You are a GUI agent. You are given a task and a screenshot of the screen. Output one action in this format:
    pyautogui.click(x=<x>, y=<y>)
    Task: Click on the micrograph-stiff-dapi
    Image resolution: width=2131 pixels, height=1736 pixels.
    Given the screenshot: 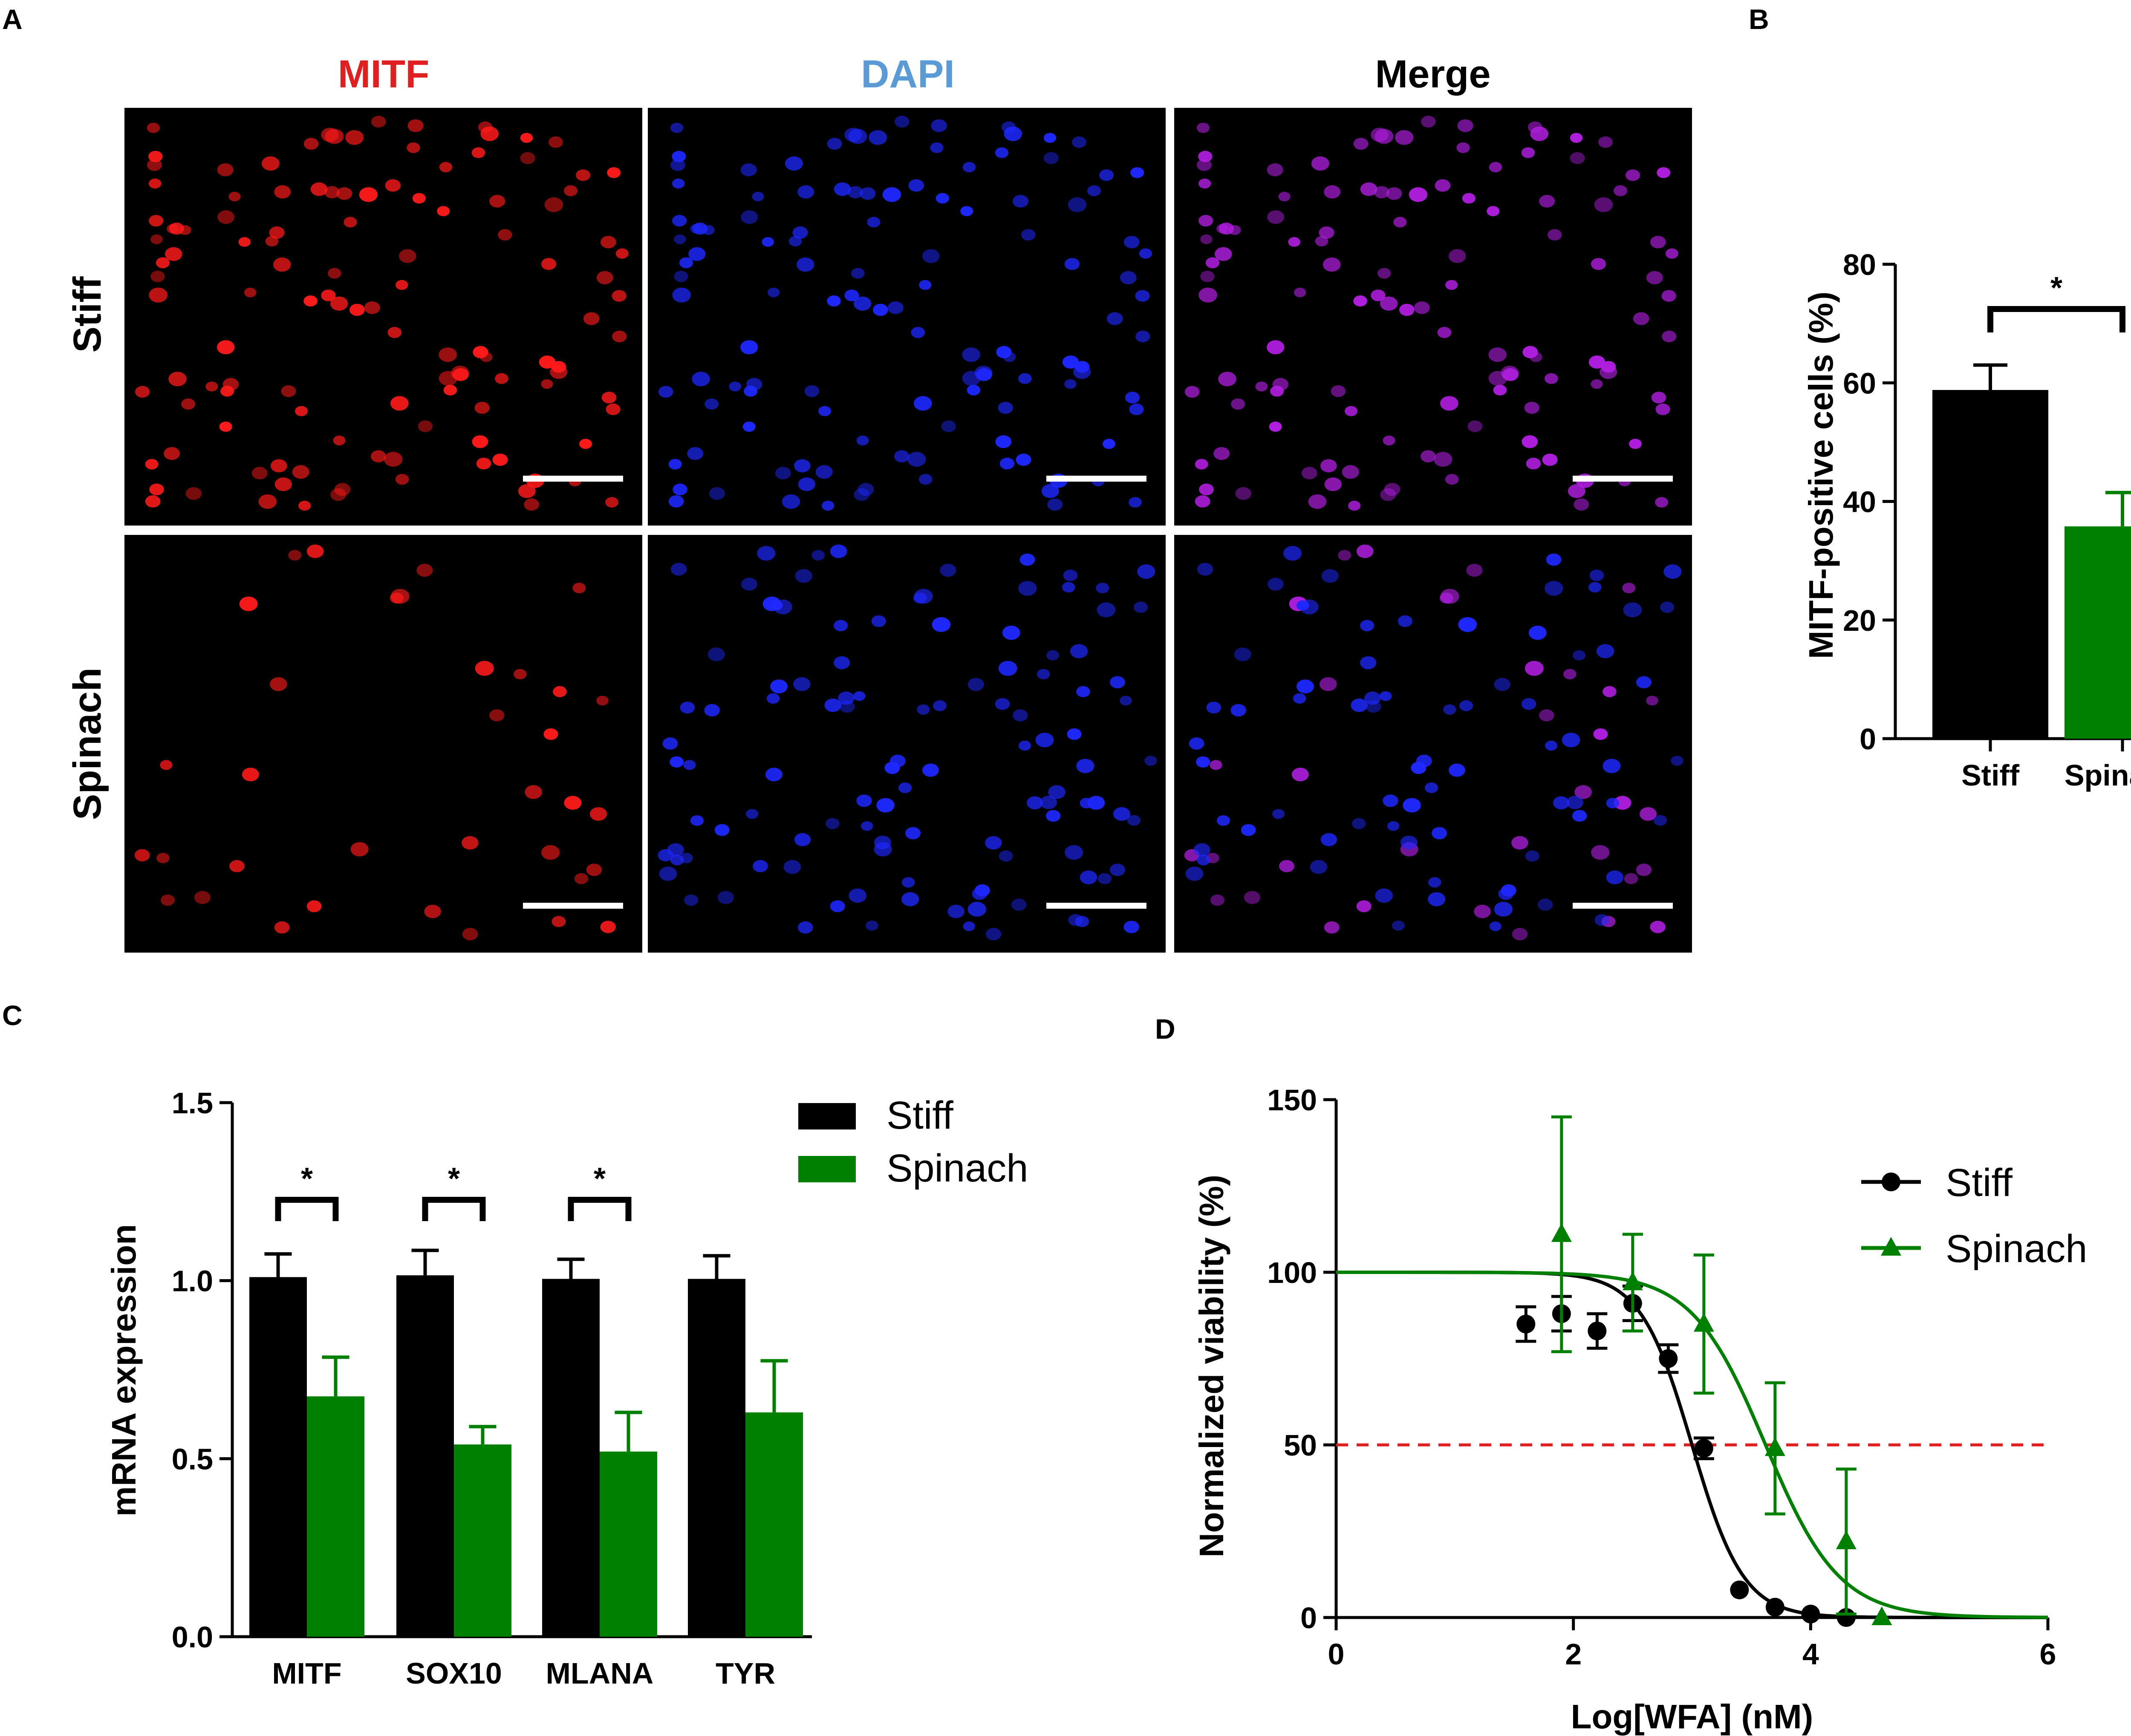 What is the action you would take?
    pyautogui.click(x=907, y=317)
    